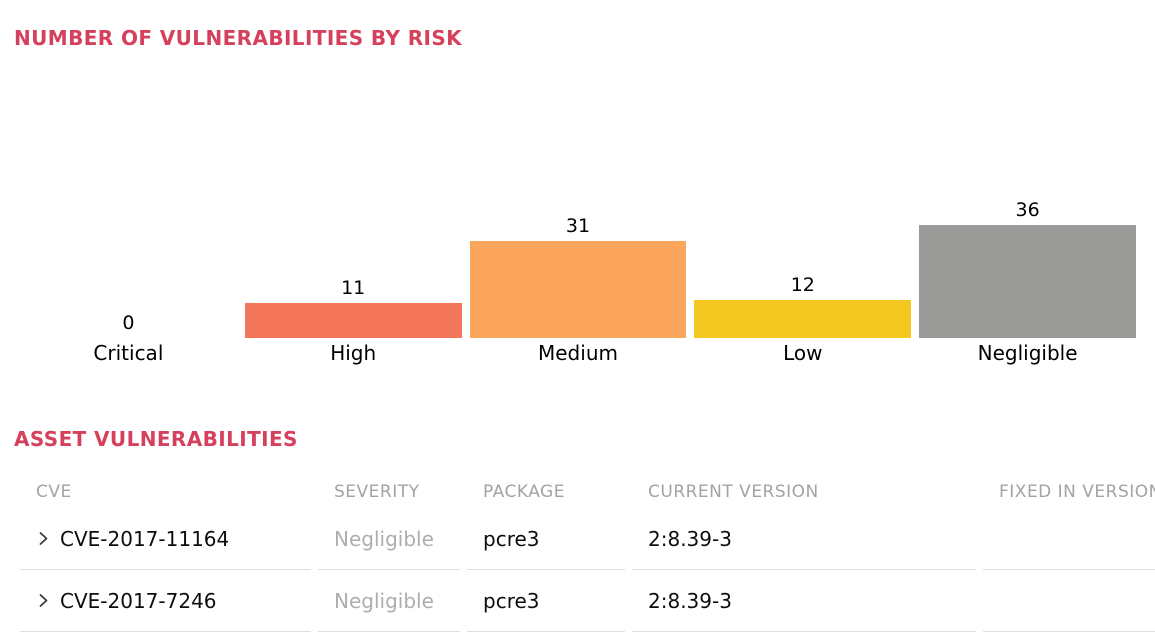  I want to click on bar-group-negligible: 36, so click(1027, 269).